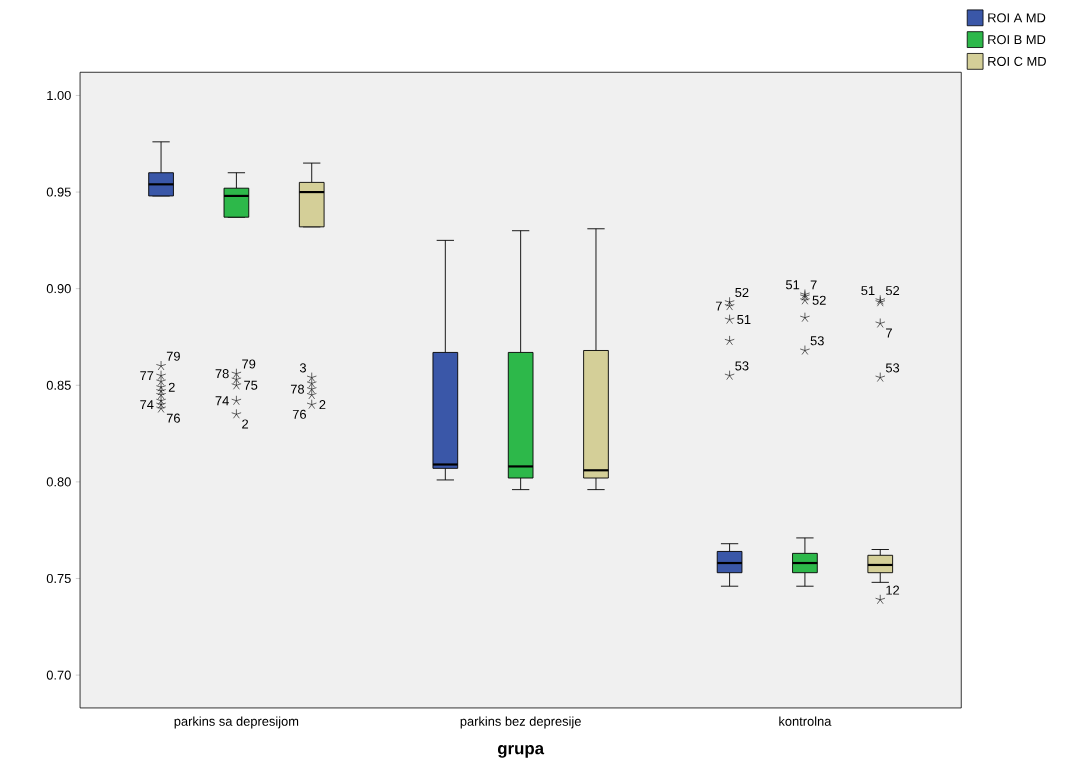 The image size is (1088, 780). Describe the element at coordinates (58, 385) in the screenshot. I see `y-tick-label: 0.85` at that location.